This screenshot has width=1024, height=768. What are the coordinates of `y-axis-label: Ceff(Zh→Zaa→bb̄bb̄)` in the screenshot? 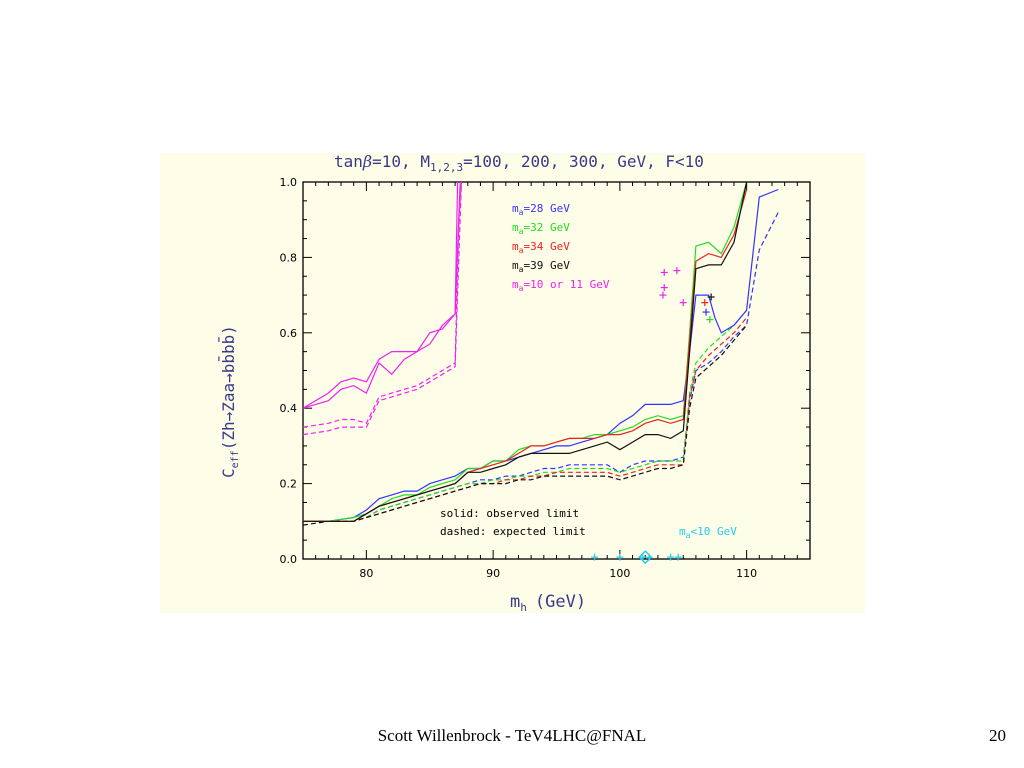 It's located at (230, 401).